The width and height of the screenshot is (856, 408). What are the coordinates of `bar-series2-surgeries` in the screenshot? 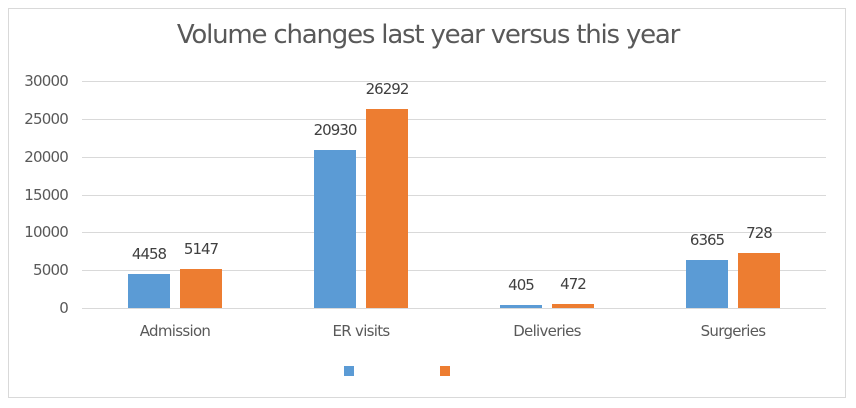 It's located at (759, 280).